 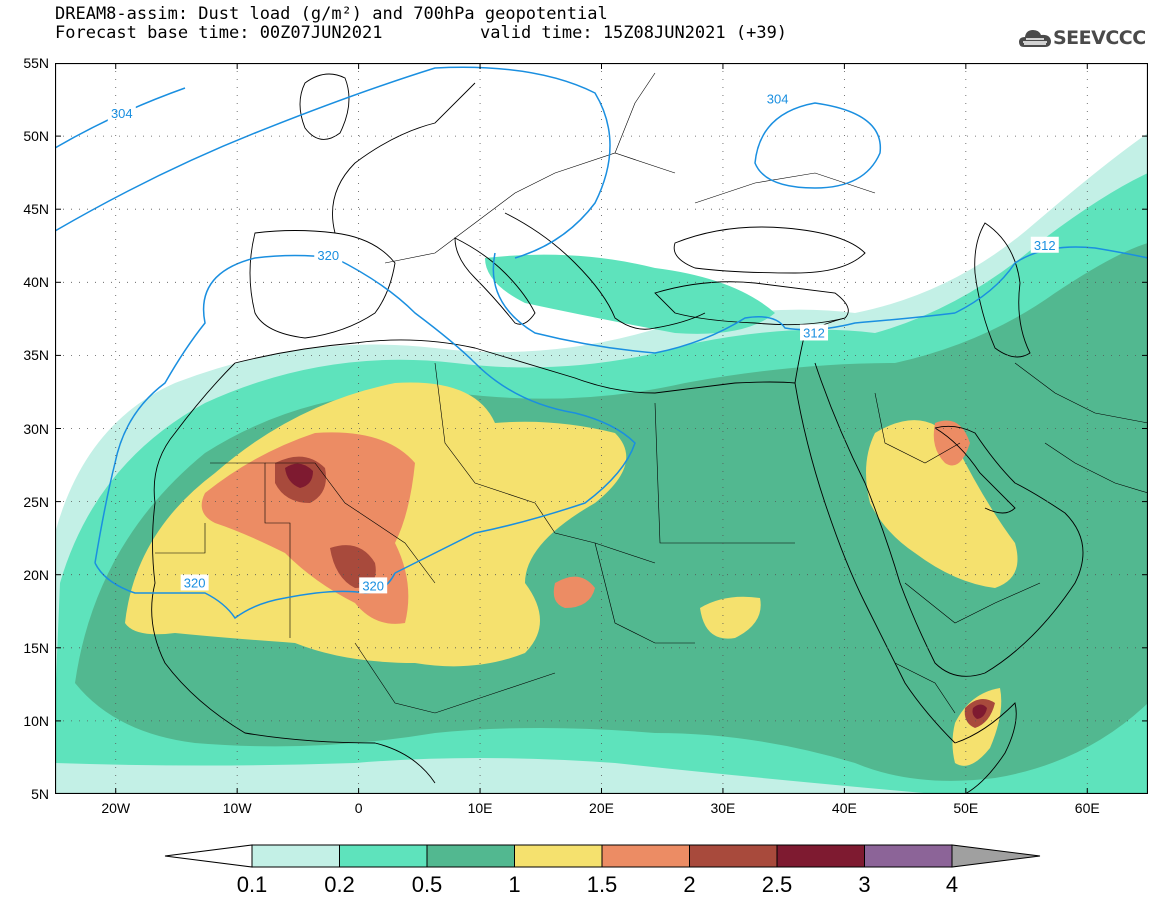 What do you see at coordinates (818, 145) in the screenshot?
I see `contour-304-east` at bounding box center [818, 145].